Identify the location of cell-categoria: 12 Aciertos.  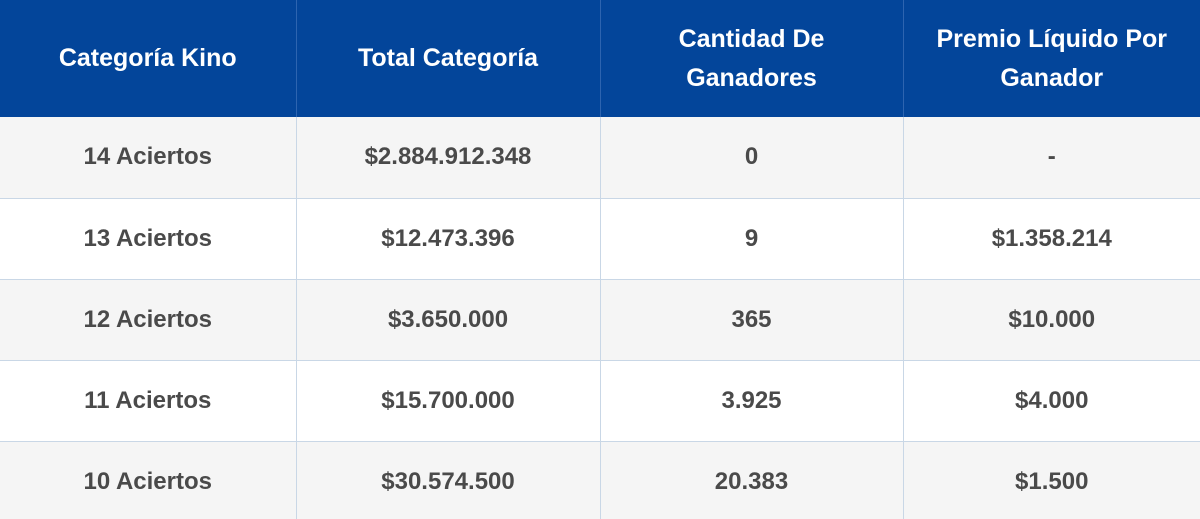
(148, 320).